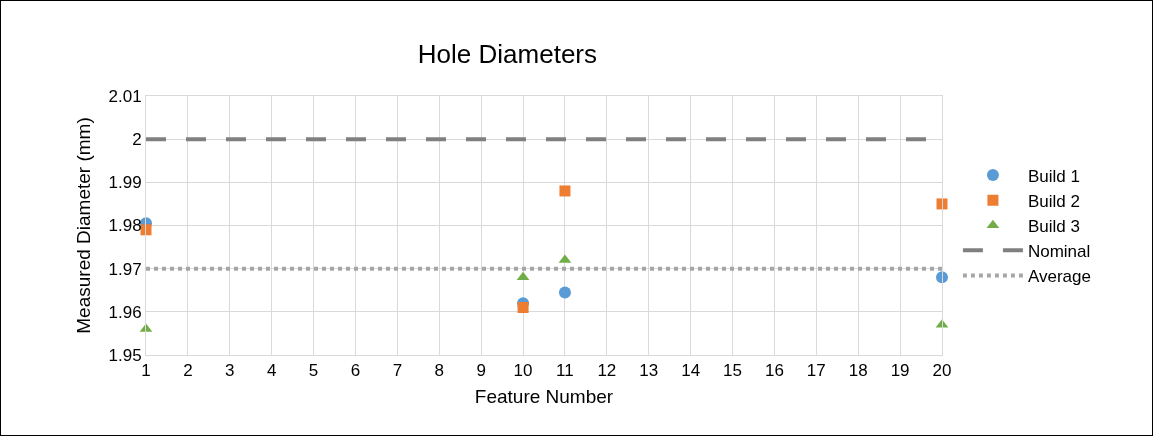  Describe the element at coordinates (691, 371) in the screenshot. I see `x-tick-label: 14` at that location.